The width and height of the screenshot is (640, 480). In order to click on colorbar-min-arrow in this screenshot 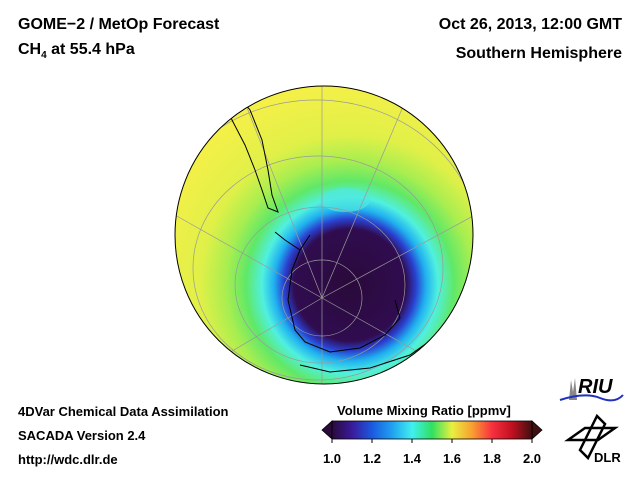, I will do `click(327, 430)`.